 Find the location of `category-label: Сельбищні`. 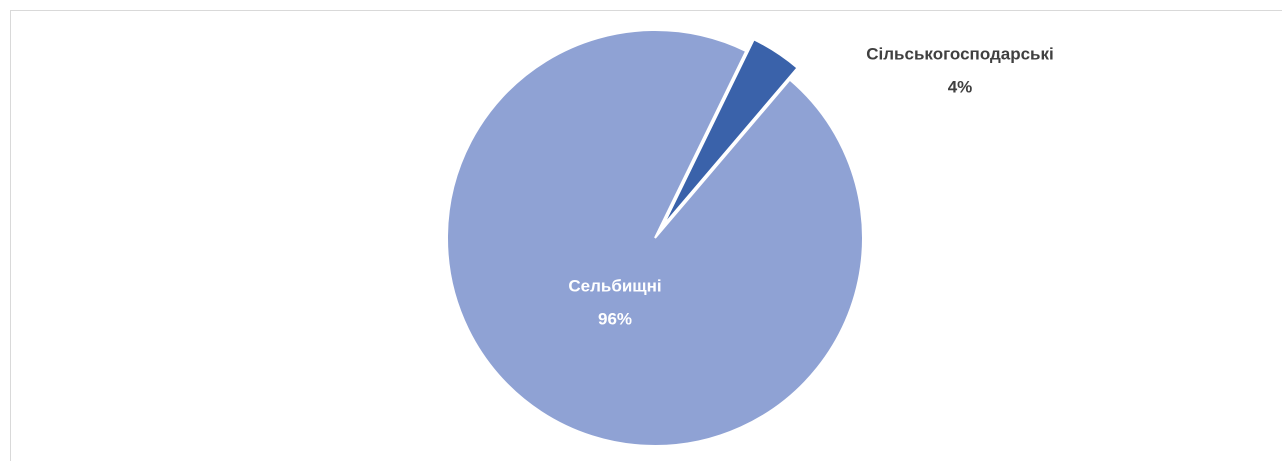

category-label: Сельбищні is located at coordinates (614, 285).